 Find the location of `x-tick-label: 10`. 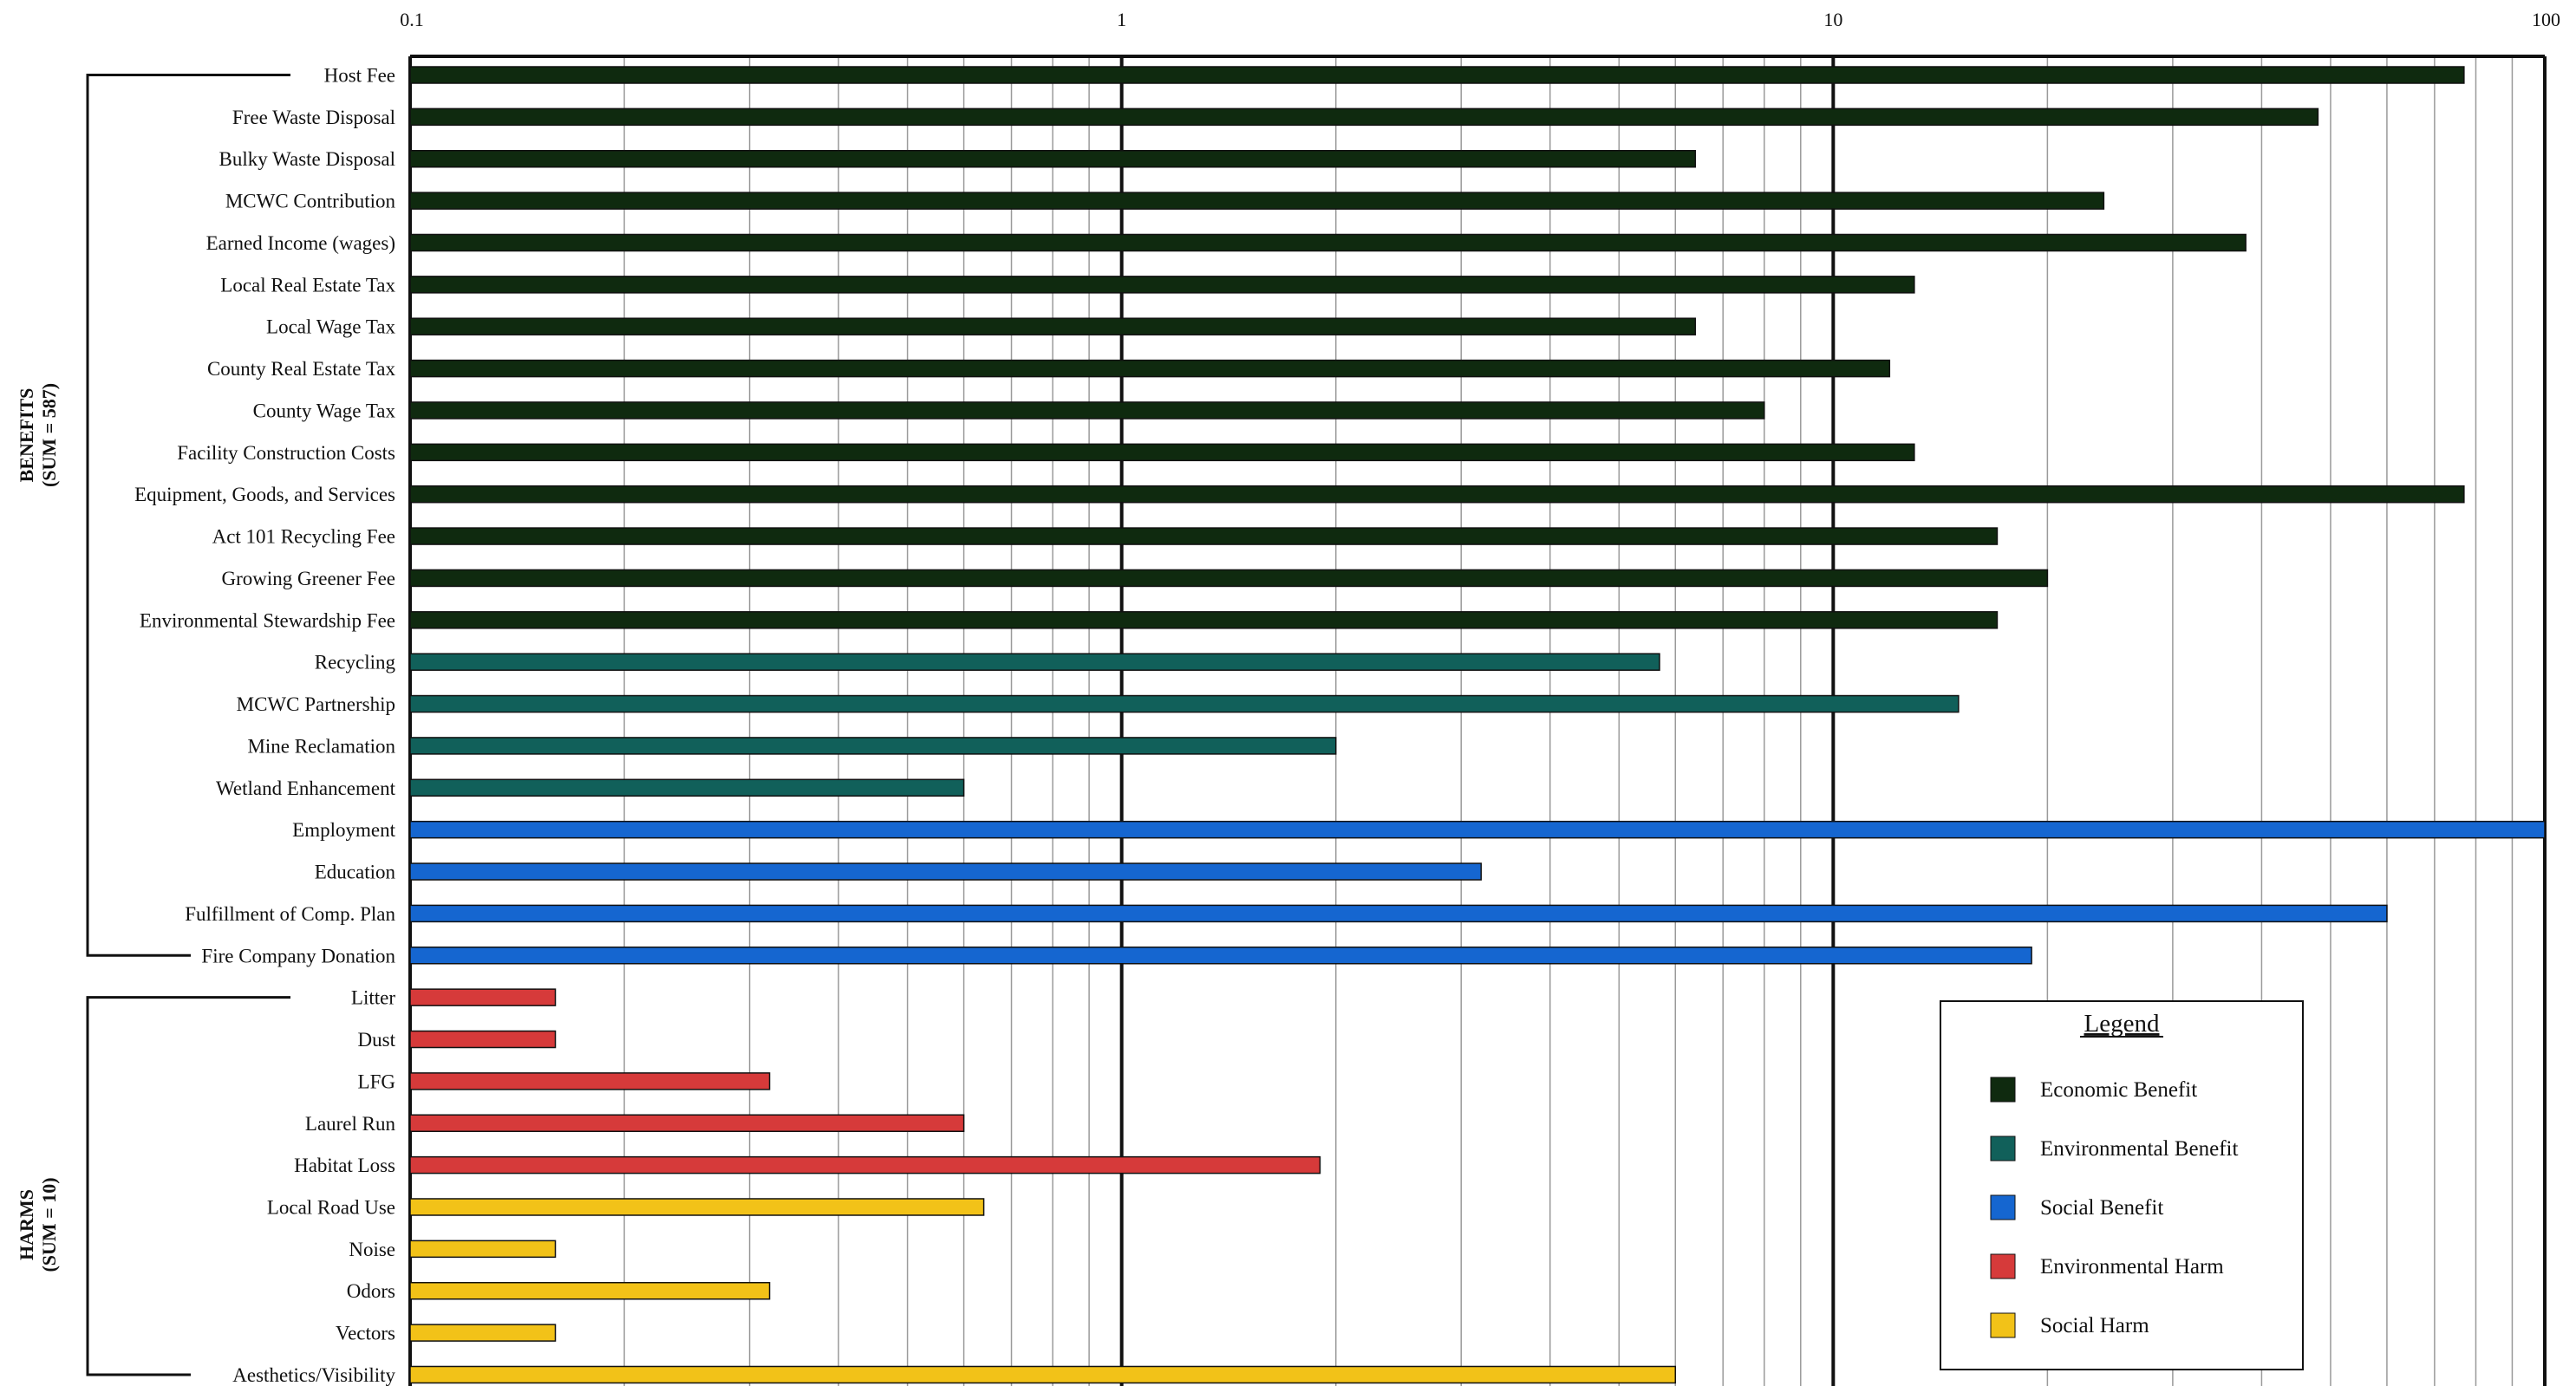

x-tick-label: 10 is located at coordinates (1833, 19).